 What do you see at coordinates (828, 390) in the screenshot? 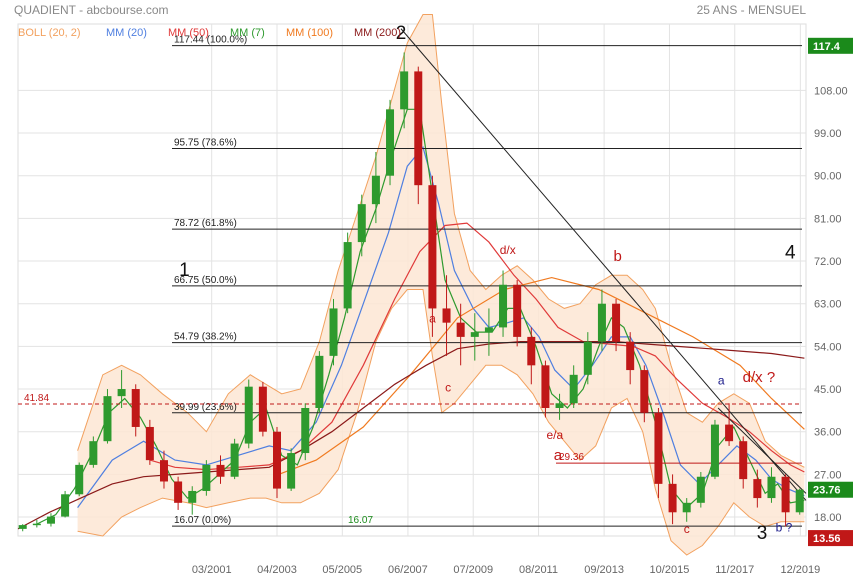
I see `y-tick-label: 45.00` at bounding box center [828, 390].